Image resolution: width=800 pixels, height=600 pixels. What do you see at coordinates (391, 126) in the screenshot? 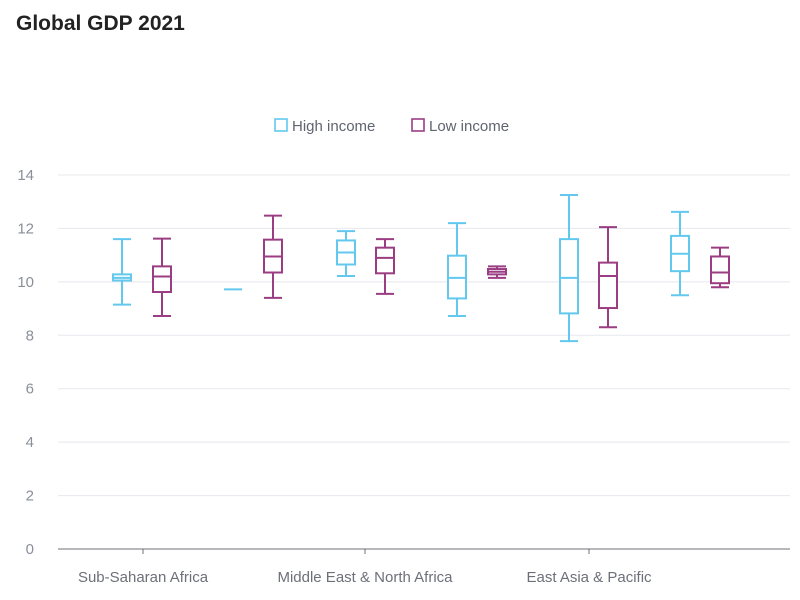
I see `legend: High income Low income` at bounding box center [391, 126].